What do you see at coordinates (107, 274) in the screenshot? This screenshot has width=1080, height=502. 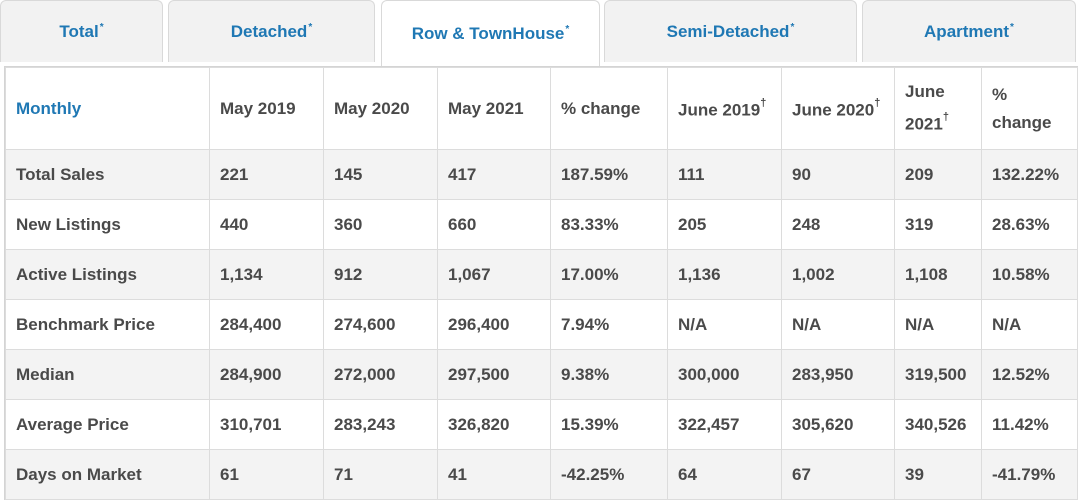 I see `row-label: Active Listings` at bounding box center [107, 274].